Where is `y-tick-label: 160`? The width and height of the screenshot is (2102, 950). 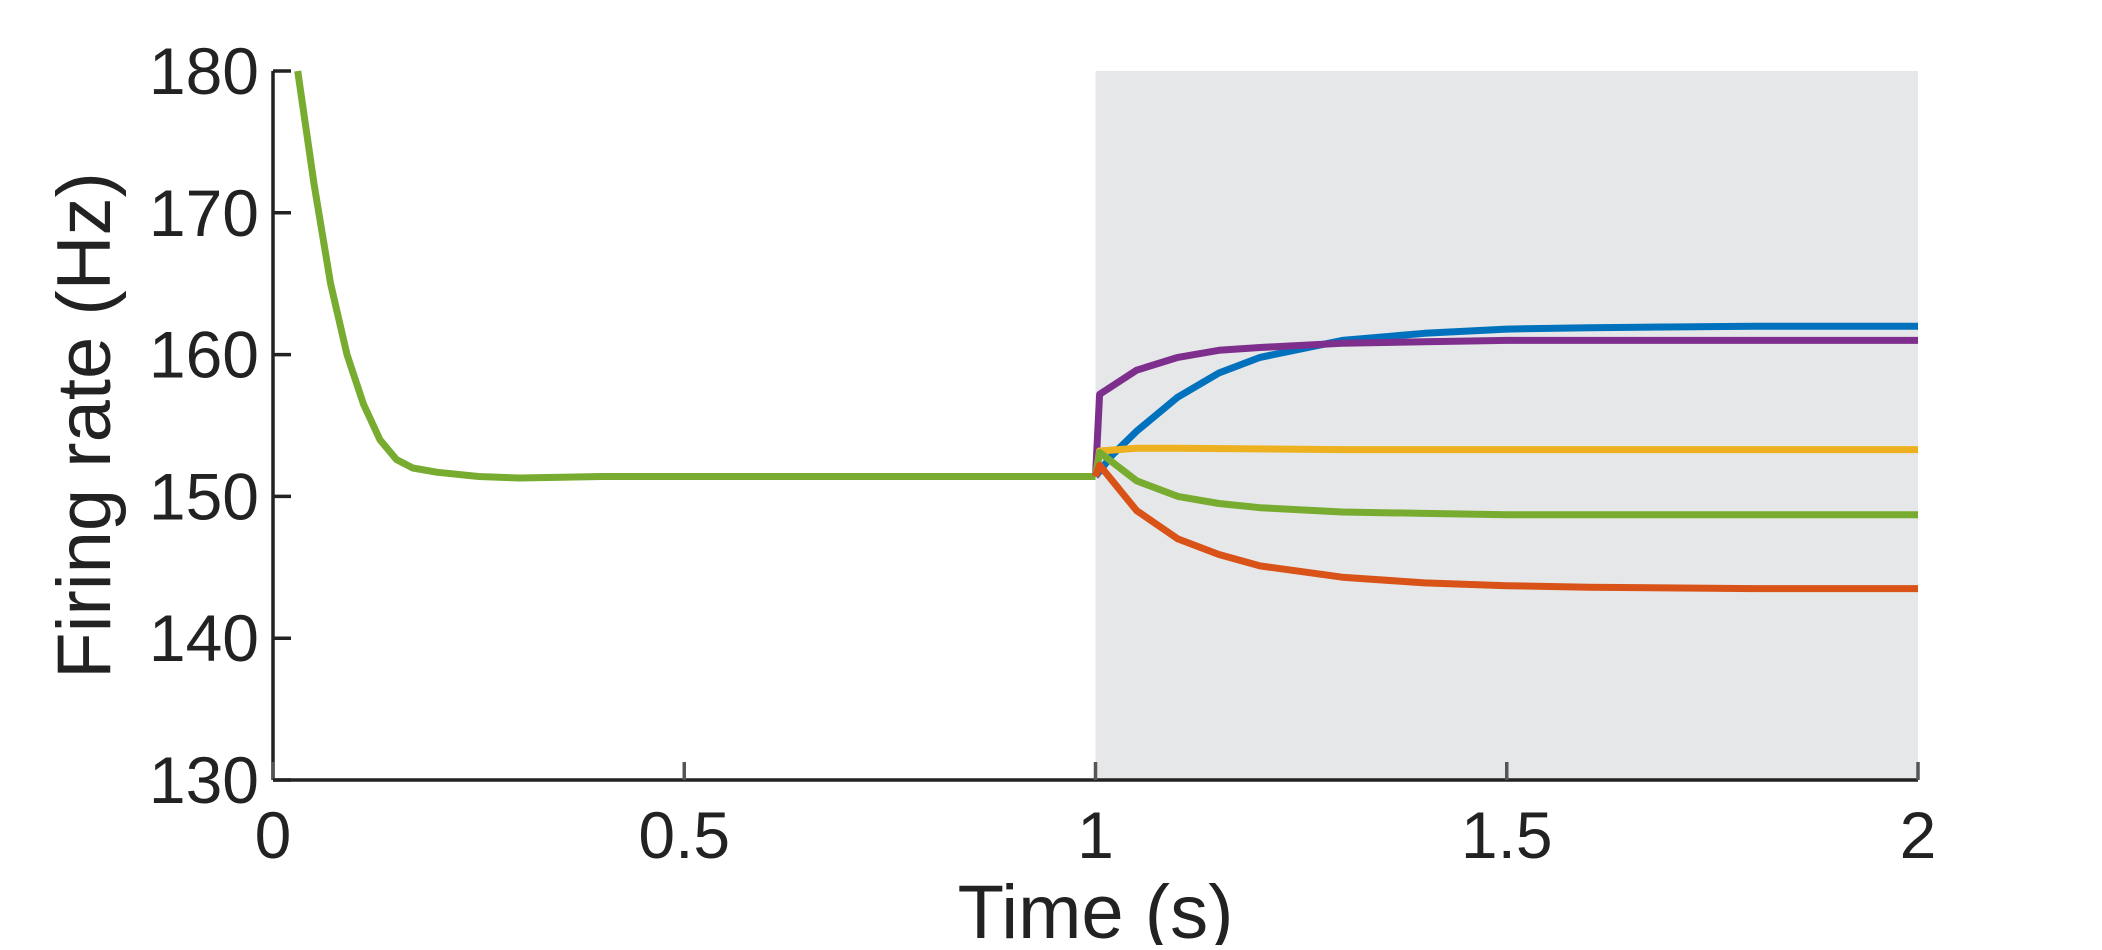
y-tick-label: 160 is located at coordinates (204, 355).